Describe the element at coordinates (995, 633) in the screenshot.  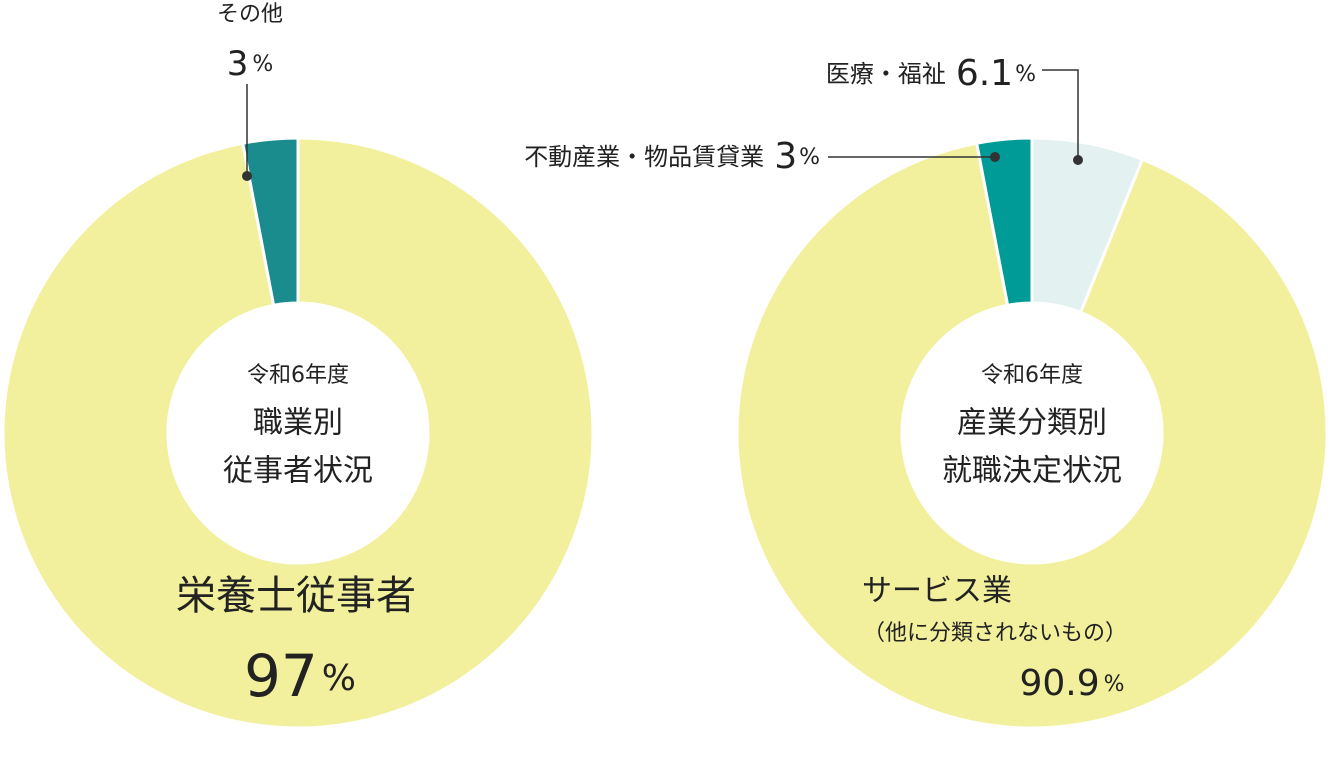
I see `category-note: （他に分類されないもの）` at that location.